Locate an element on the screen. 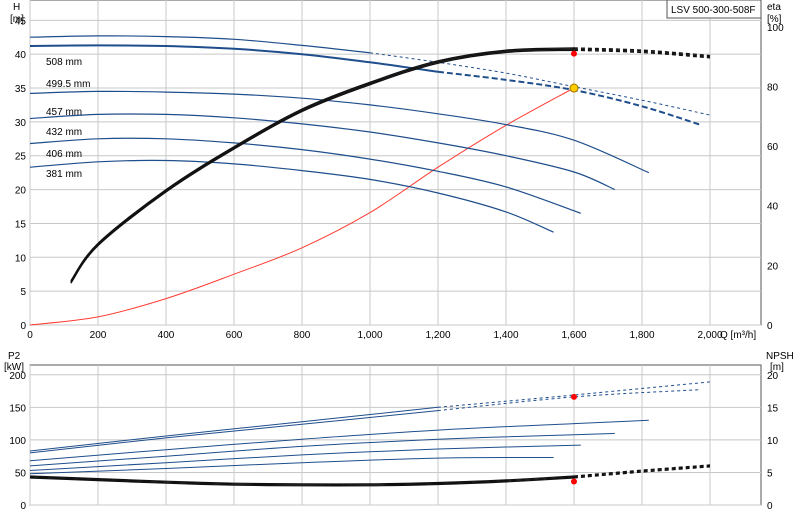 The height and width of the screenshot is (520, 800). x-tick-label: 800 is located at coordinates (302, 335).